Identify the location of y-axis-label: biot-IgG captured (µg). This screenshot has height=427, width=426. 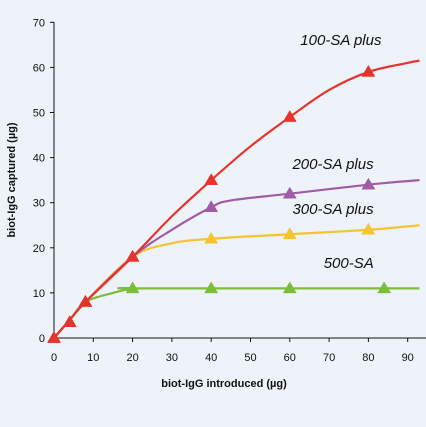
(12, 179).